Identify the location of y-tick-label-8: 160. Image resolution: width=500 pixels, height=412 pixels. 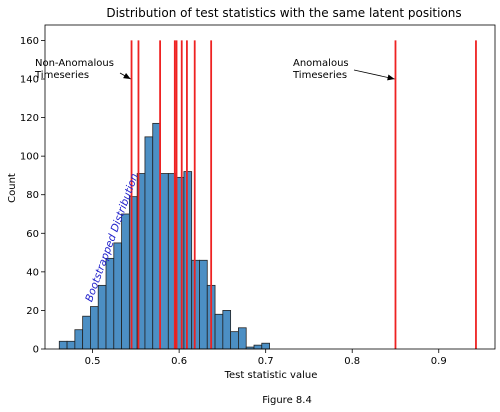
(29, 41).